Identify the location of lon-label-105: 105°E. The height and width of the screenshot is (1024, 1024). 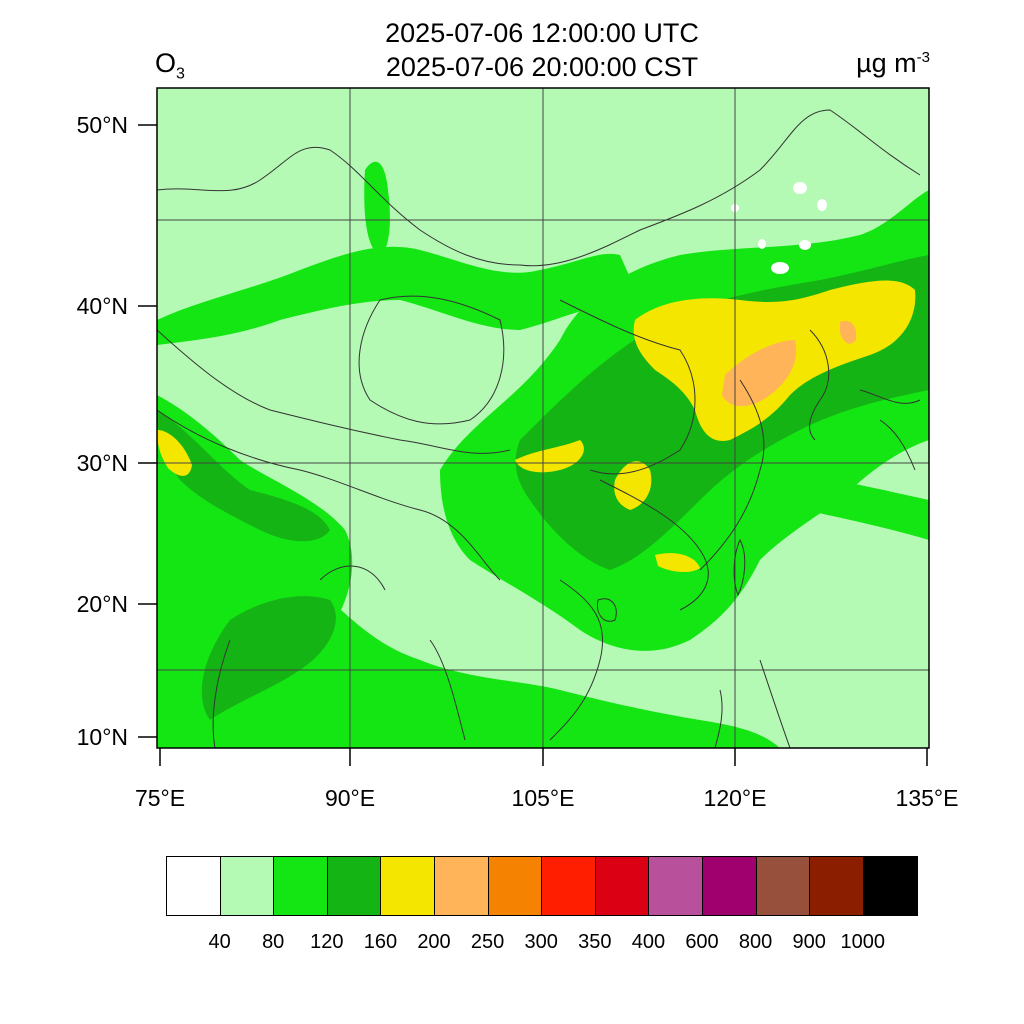
(543, 798).